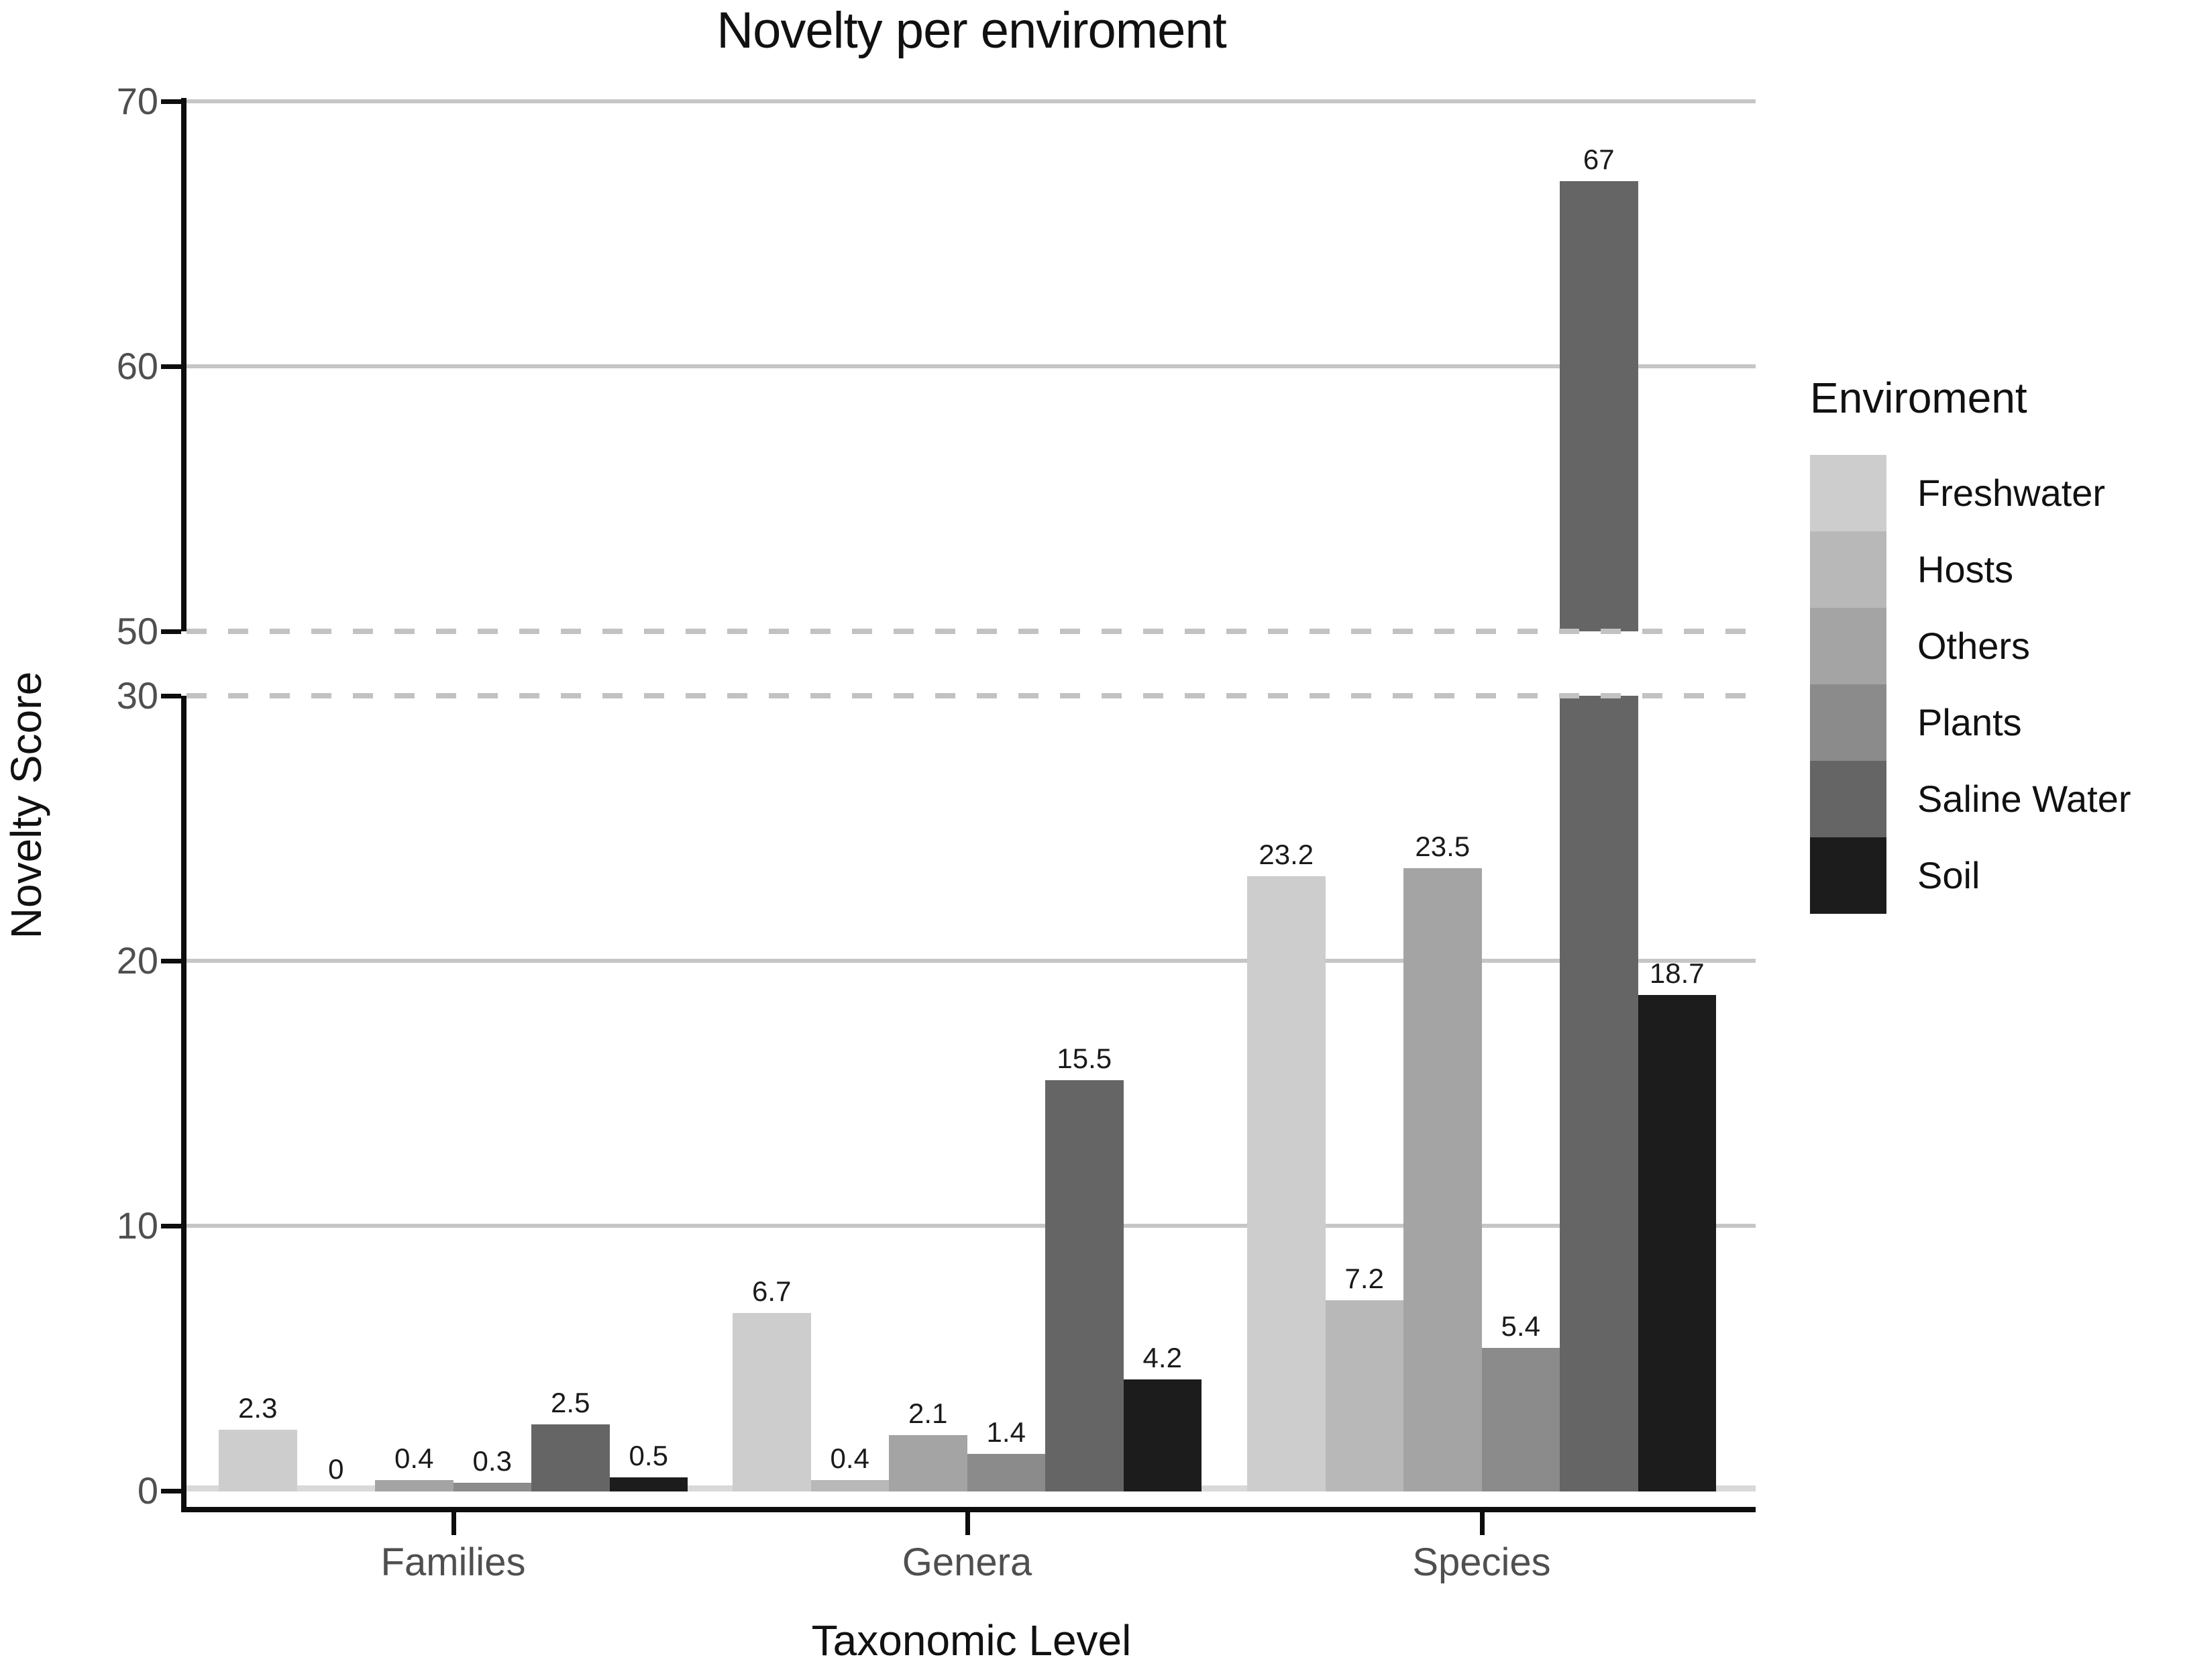  I want to click on bar-species-others, so click(1442, 1179).